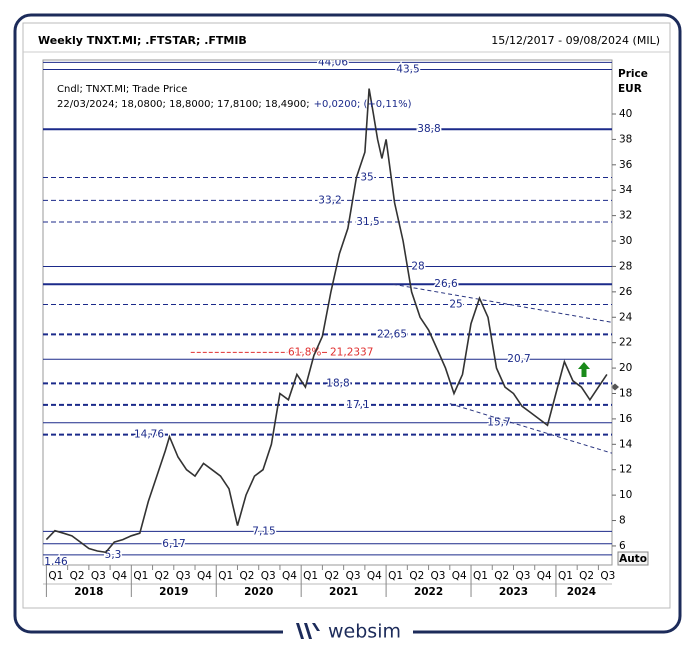 This screenshot has width=695, height=649. Describe the element at coordinates (364, 632) in the screenshot. I see `brand: websim` at that location.